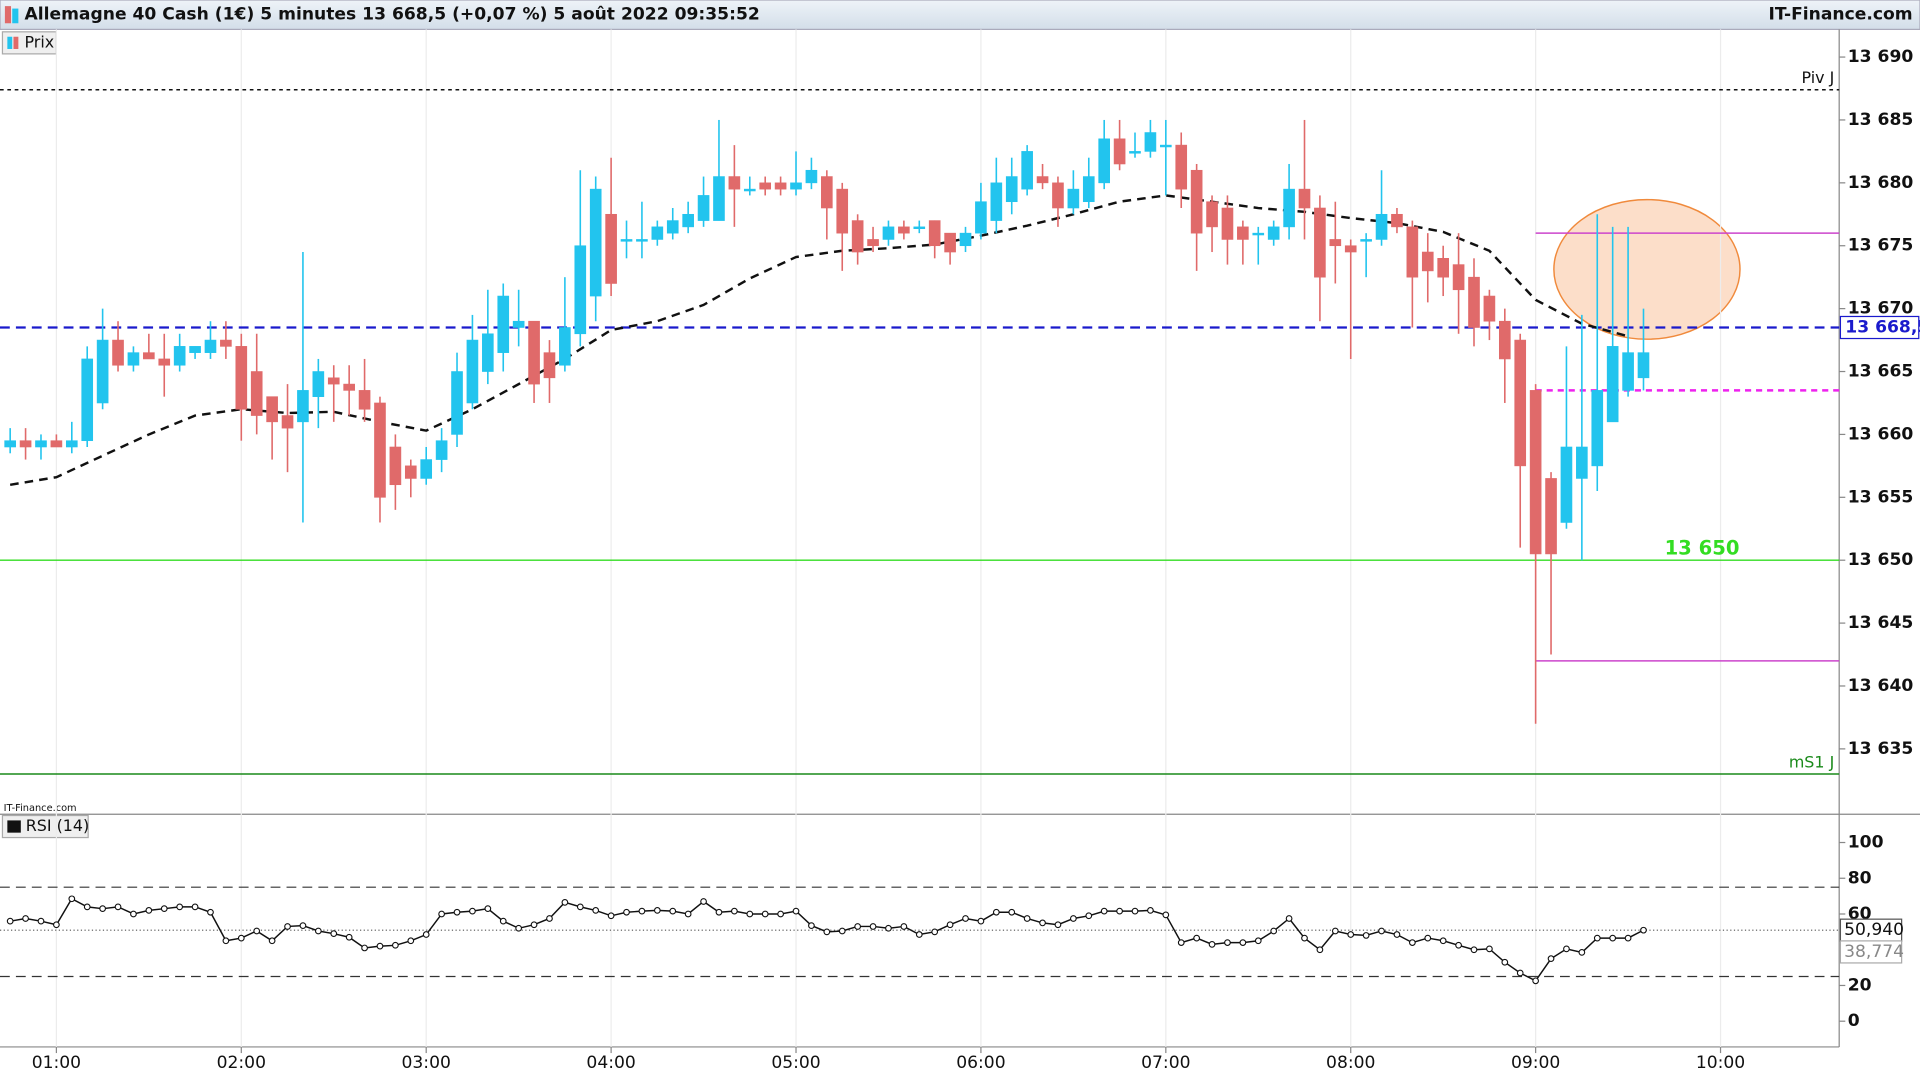 This screenshot has height=1080, width=1920. Describe the element at coordinates (1840, 15) in the screenshot. I see `header-brand: IT-Finance.com` at that location.